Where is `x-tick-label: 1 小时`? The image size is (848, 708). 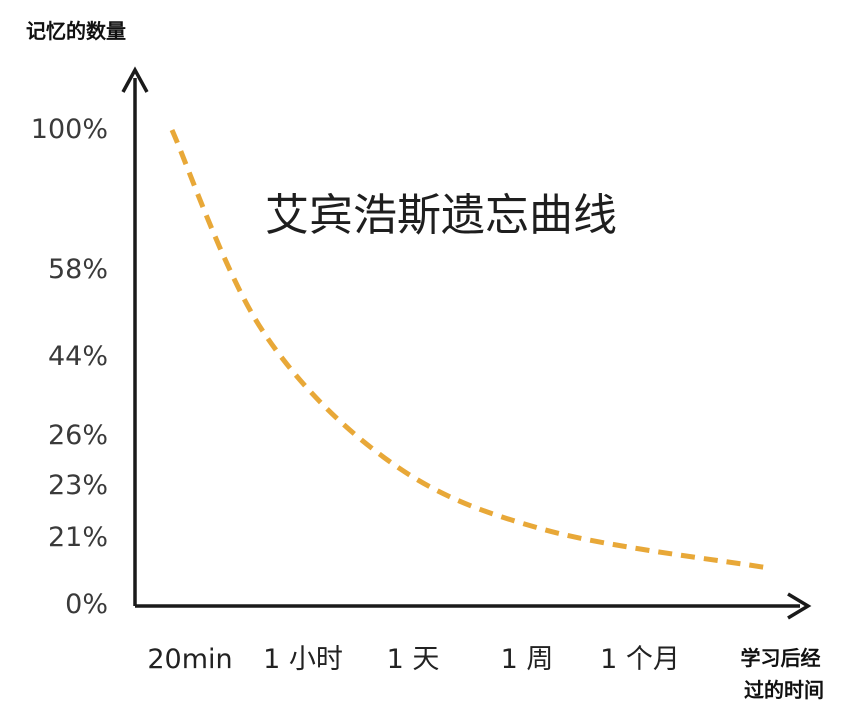
x-tick-label: 1 小时 is located at coordinates (303, 659).